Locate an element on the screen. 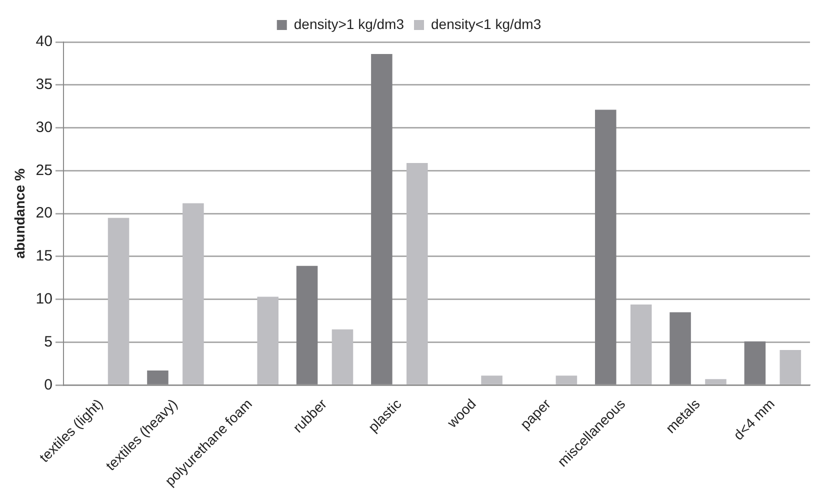 Image resolution: width=833 pixels, height=501 pixels. legend-label: density<1 kg/dm3 is located at coordinates (486, 24).